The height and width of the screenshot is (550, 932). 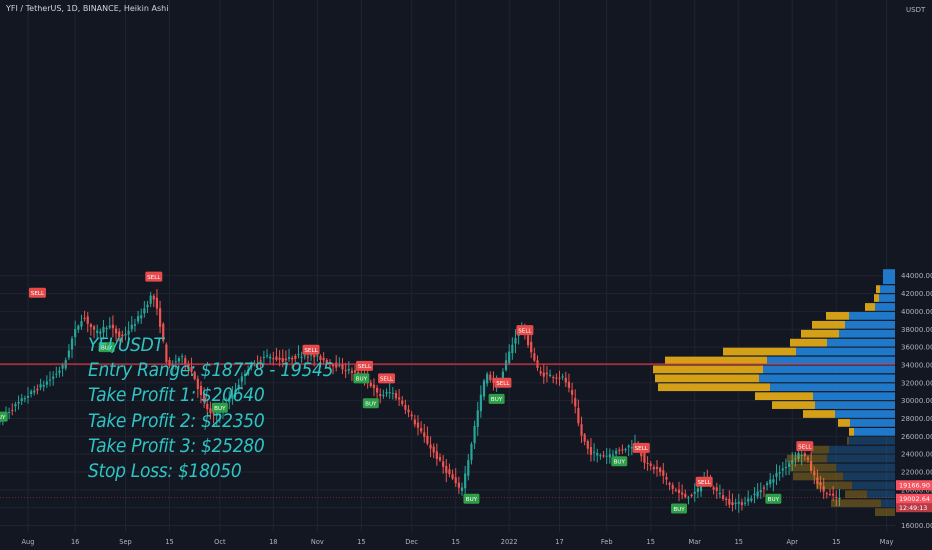 I want to click on y-tick-label: 40000.00, so click(x=916, y=312).